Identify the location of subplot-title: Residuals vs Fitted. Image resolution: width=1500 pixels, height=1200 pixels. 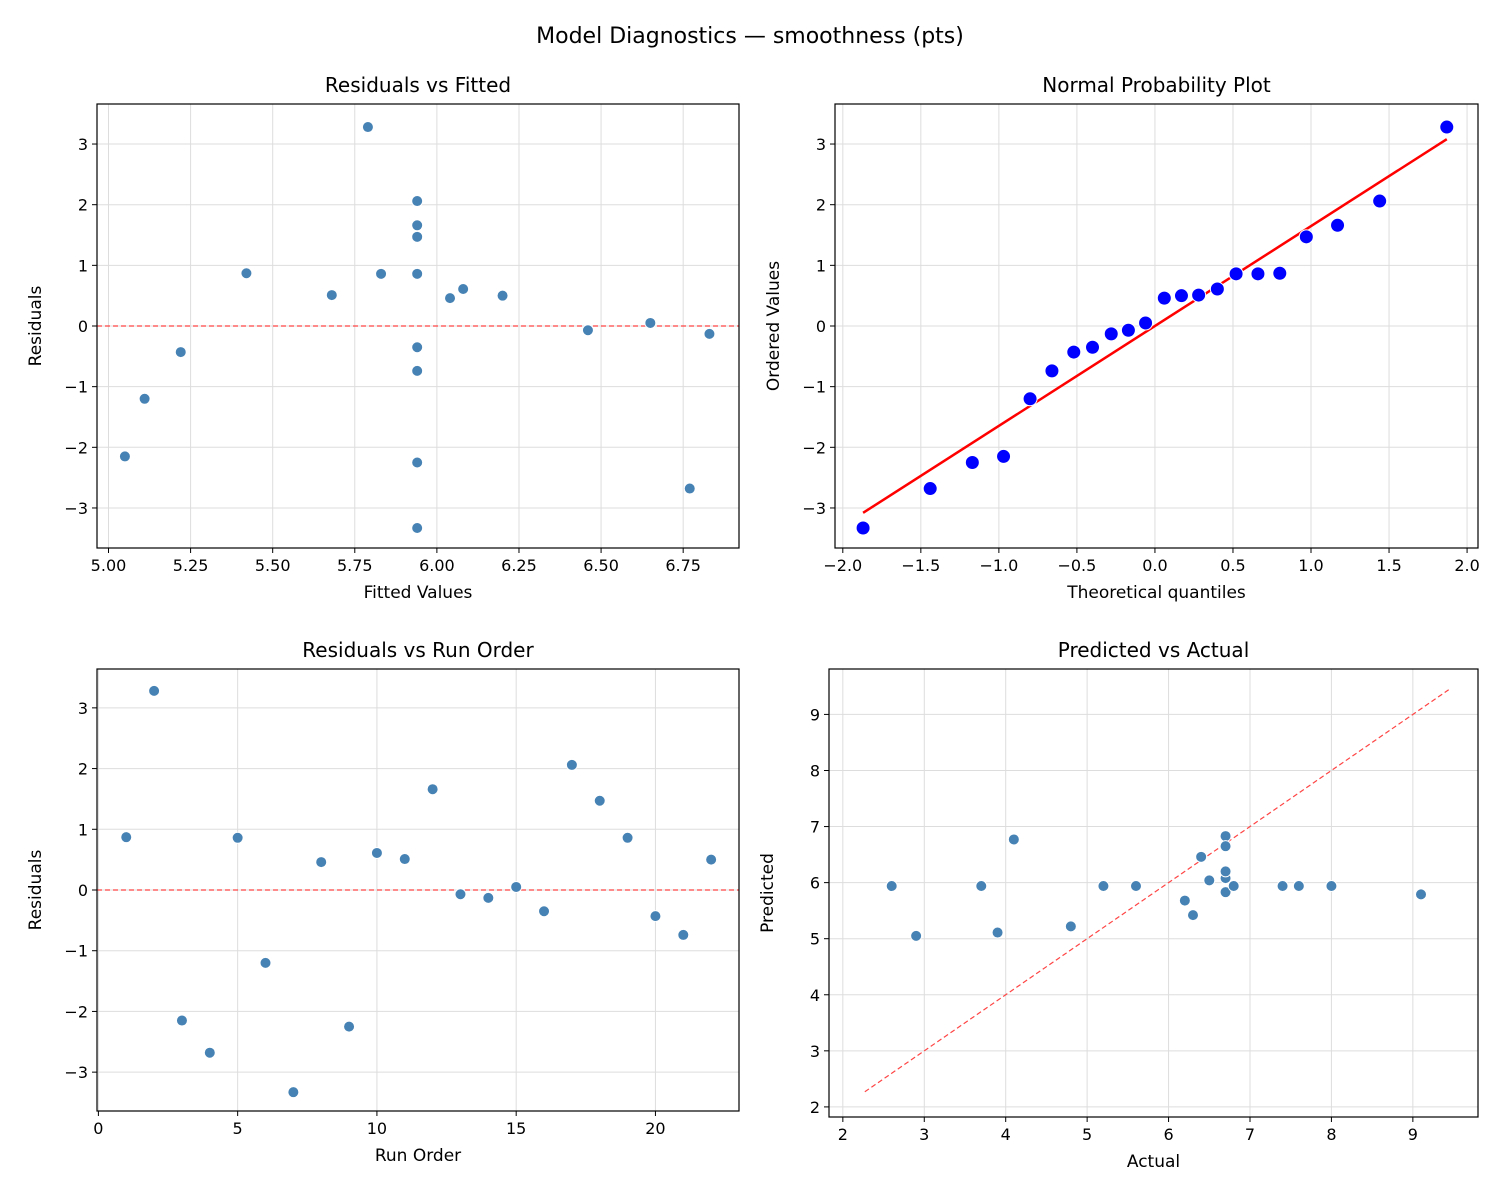
(418, 85).